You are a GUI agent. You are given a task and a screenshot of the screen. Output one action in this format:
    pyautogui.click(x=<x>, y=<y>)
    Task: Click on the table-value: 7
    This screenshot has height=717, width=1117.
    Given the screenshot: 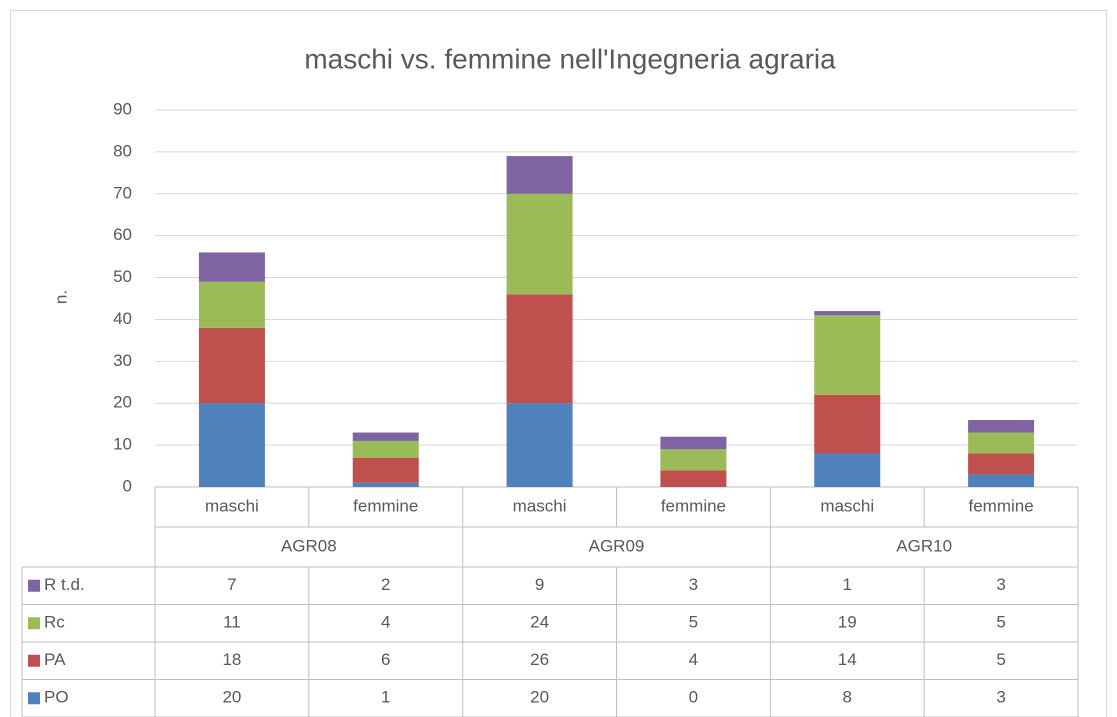 What is the action you would take?
    pyautogui.click(x=231, y=584)
    